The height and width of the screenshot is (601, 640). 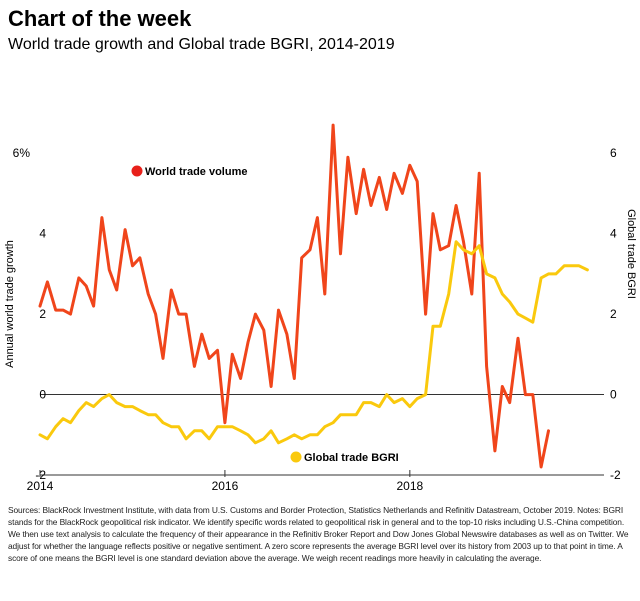 I want to click on y-left-tick-label: 4, so click(x=42, y=234).